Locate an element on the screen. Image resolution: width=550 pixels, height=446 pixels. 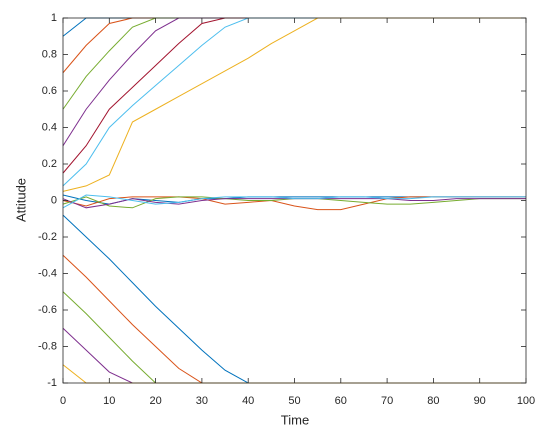
x-tick-label: 20 is located at coordinates (155, 401).